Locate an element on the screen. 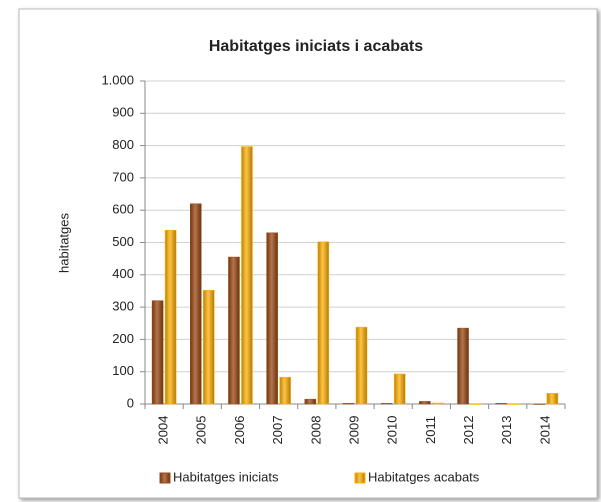 The height and width of the screenshot is (502, 601). x-tick-label: 2010 is located at coordinates (392, 430).